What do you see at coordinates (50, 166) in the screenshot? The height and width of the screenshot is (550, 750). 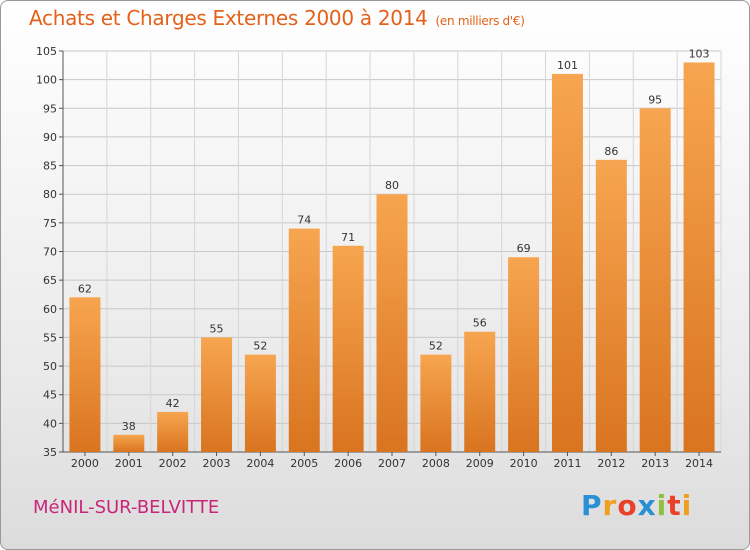 I see `ytick-label-85: 85` at bounding box center [50, 166].